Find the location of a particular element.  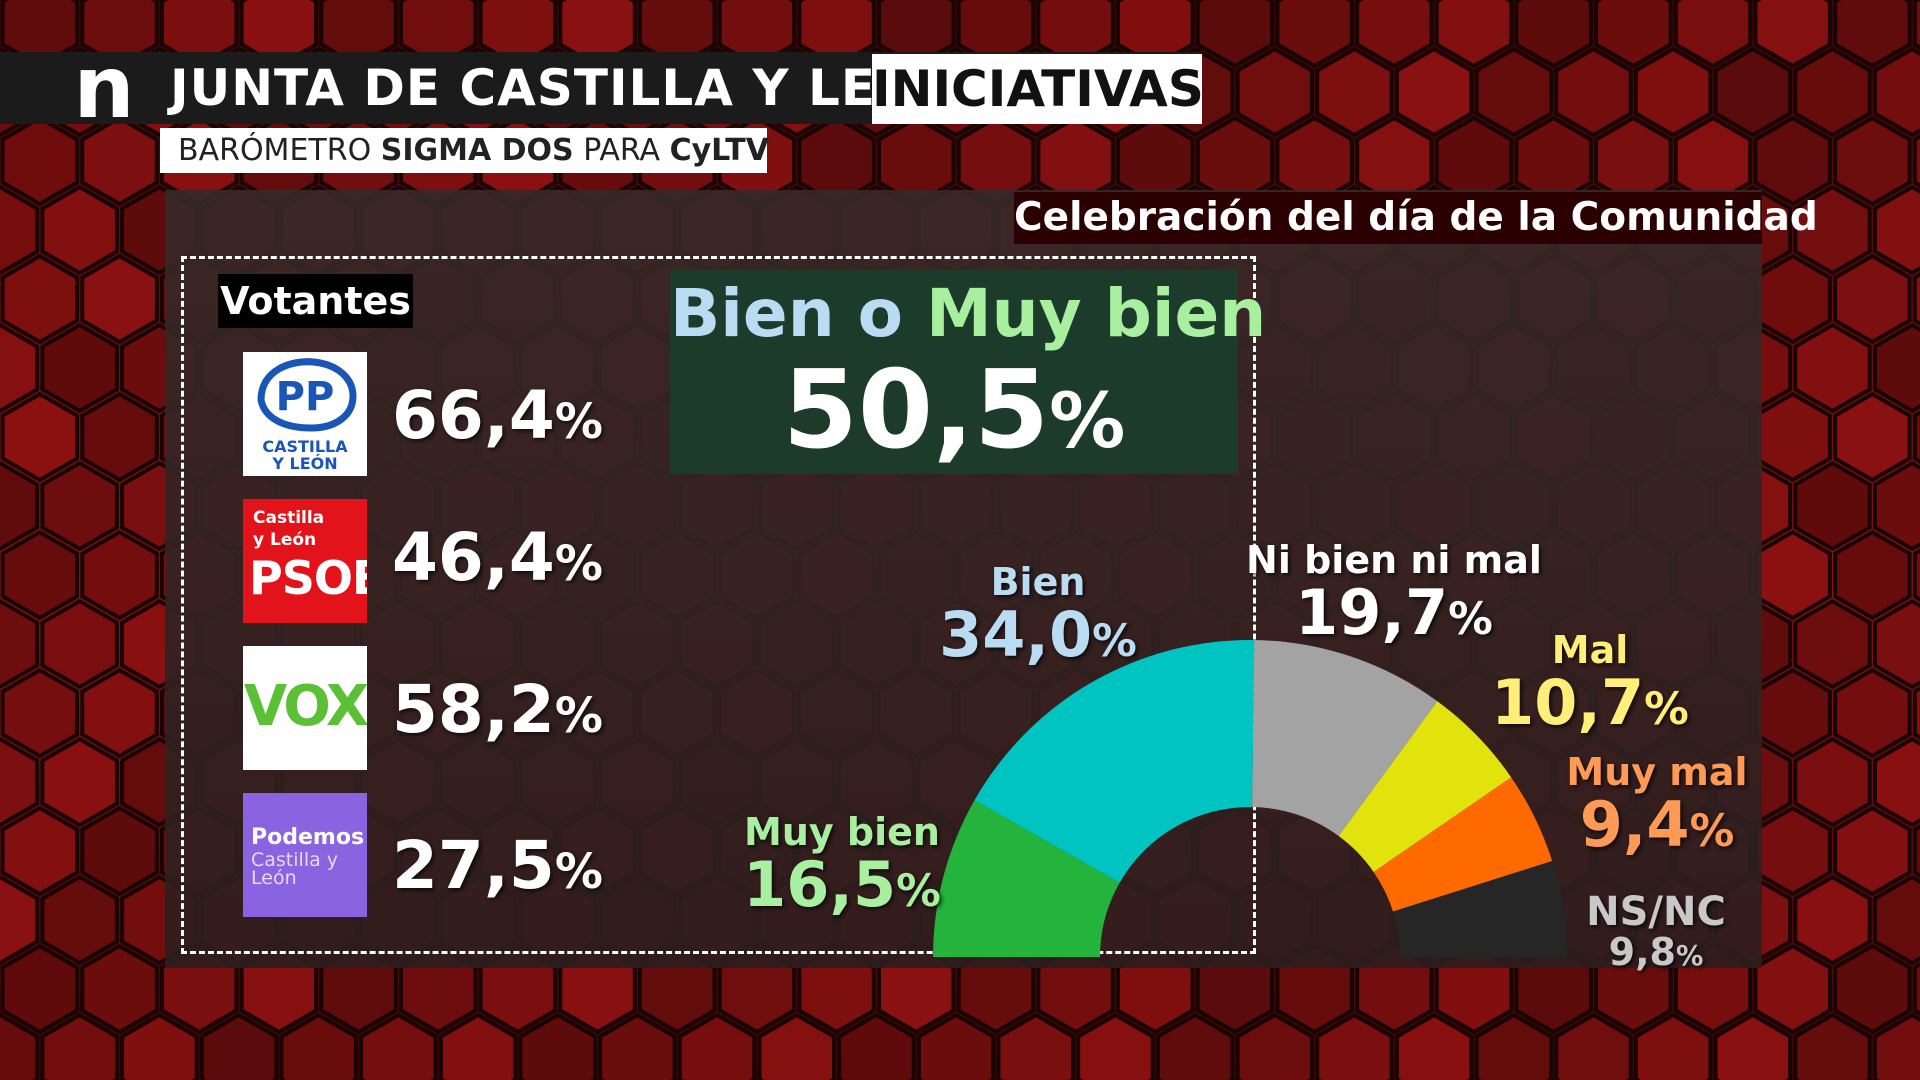

pp-mark-icon: PP is located at coordinates (307, 395).